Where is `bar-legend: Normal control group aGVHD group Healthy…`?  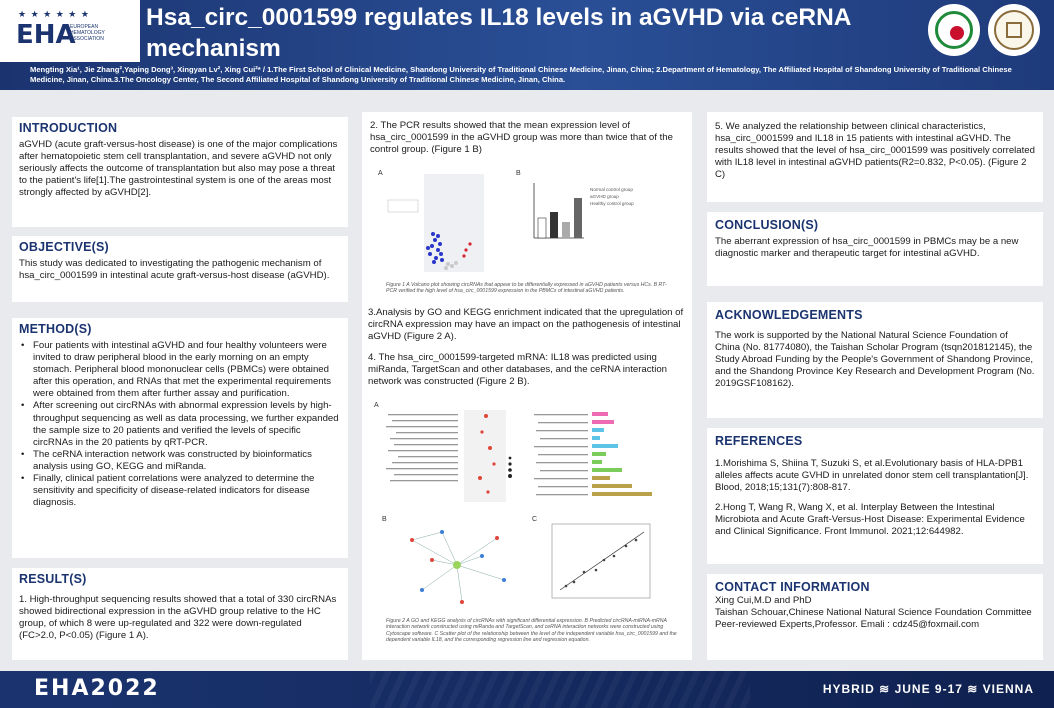 bar-legend: Normal control group aGVHD group Healthy… is located at coordinates (612, 196).